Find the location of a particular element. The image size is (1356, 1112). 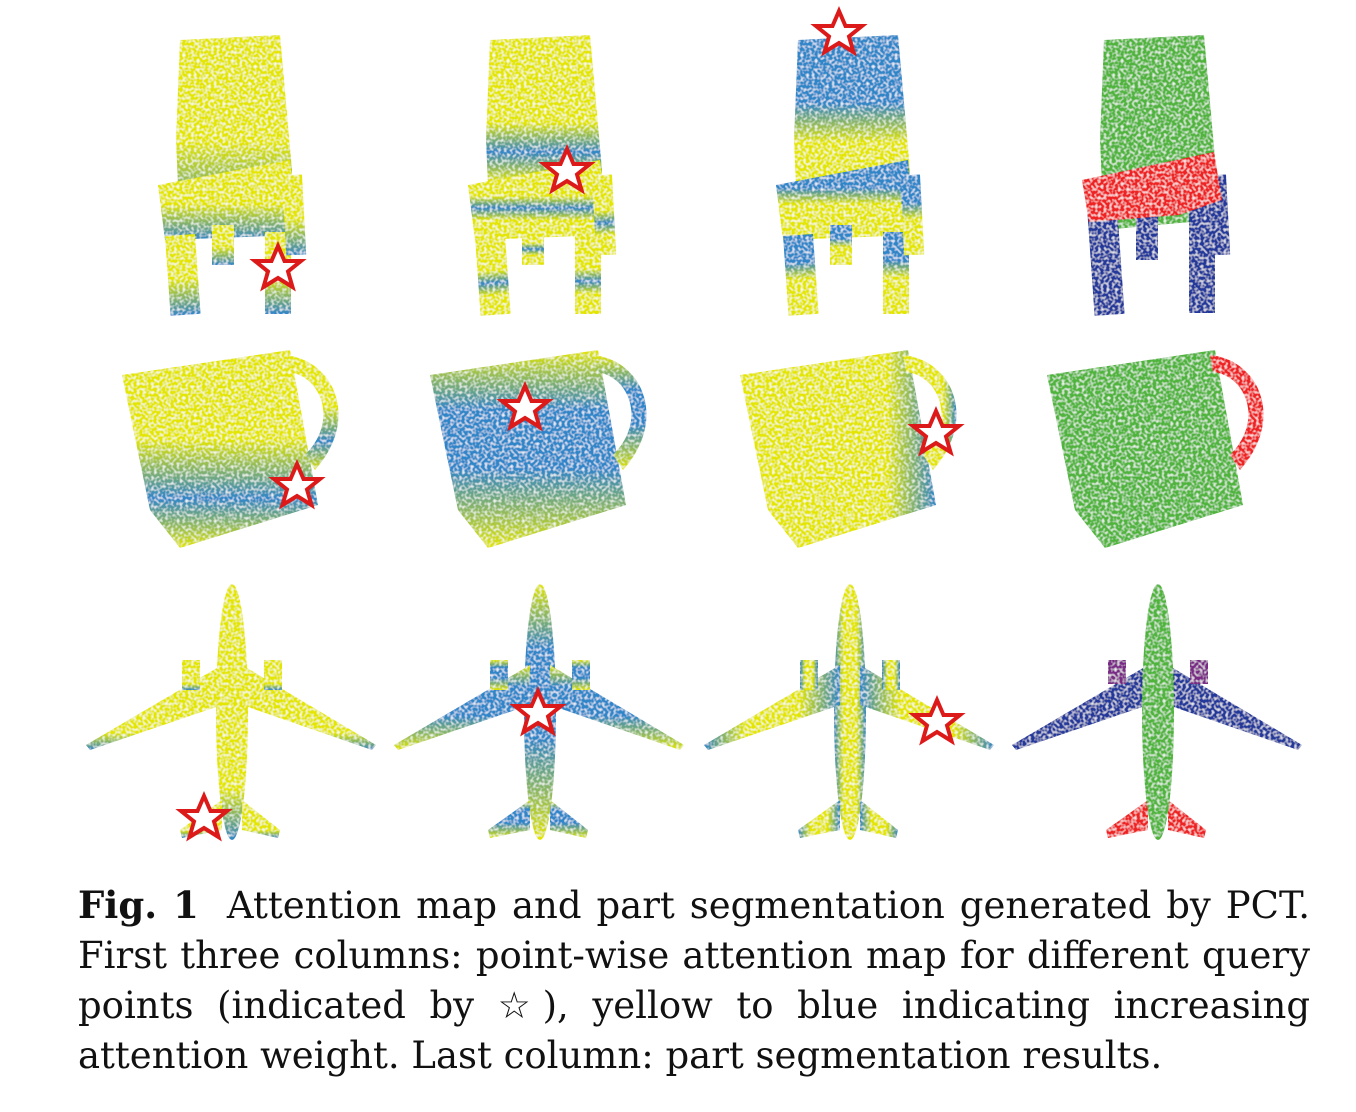

chair-segmentation-panel is located at coordinates (1156, 175).